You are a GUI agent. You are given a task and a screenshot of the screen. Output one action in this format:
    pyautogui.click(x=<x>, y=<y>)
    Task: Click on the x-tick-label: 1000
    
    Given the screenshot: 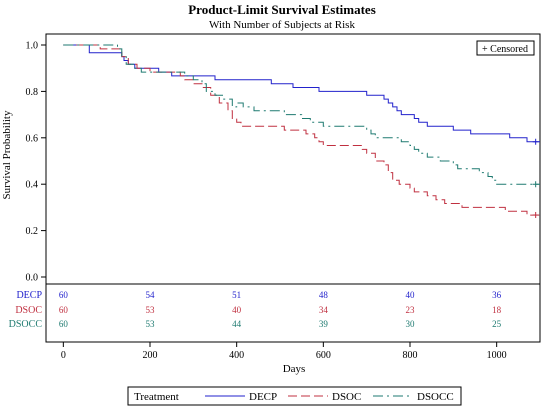 What is the action you would take?
    pyautogui.click(x=497, y=355)
    